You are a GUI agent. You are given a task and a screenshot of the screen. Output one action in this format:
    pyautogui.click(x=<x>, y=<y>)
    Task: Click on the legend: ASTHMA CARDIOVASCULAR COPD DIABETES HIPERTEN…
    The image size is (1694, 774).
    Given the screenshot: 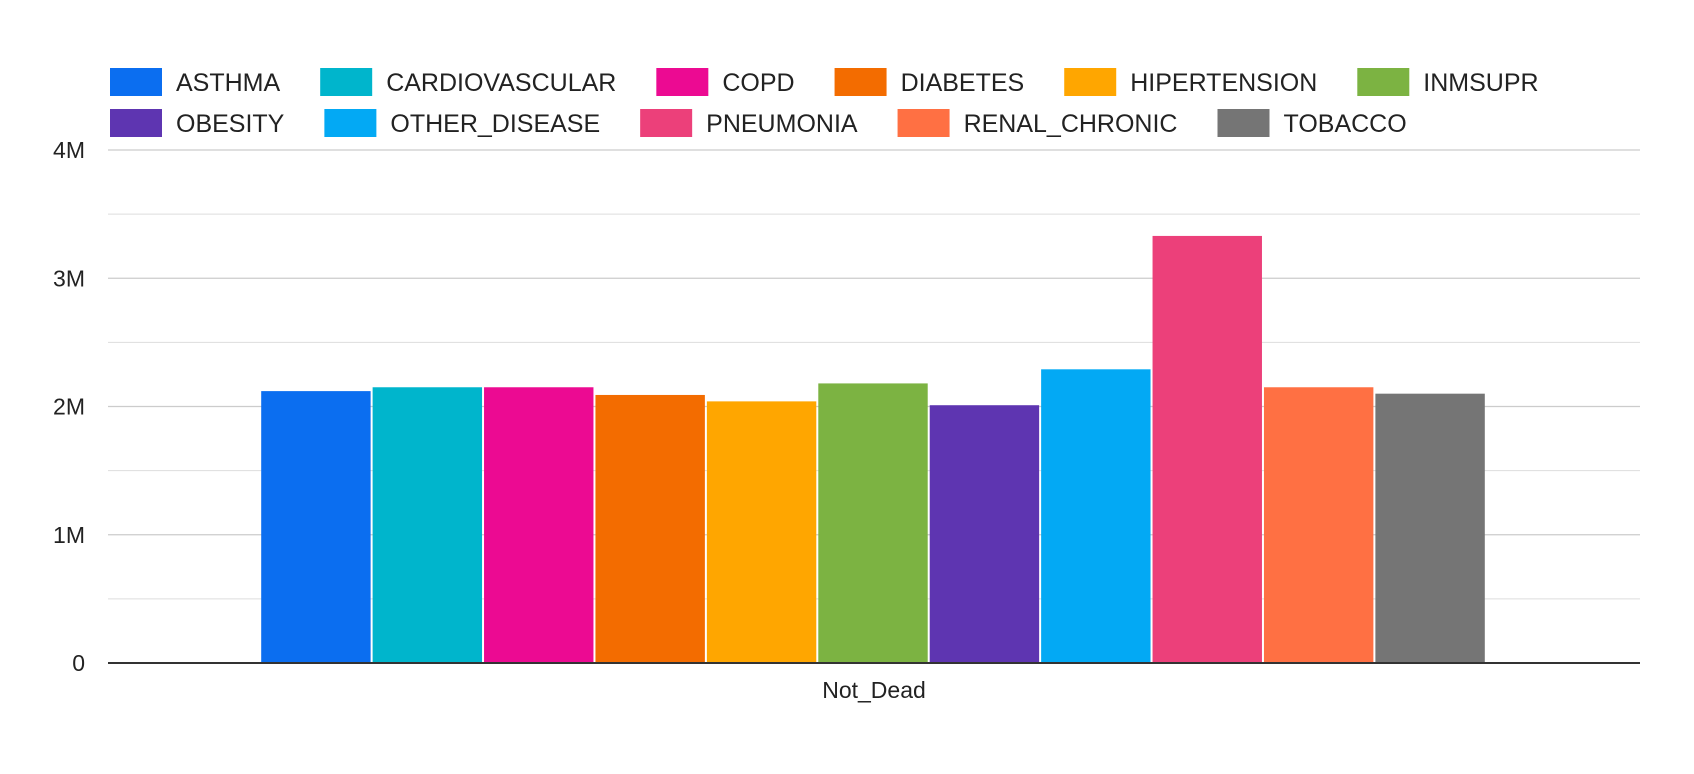 What is the action you would take?
    pyautogui.click(x=824, y=103)
    